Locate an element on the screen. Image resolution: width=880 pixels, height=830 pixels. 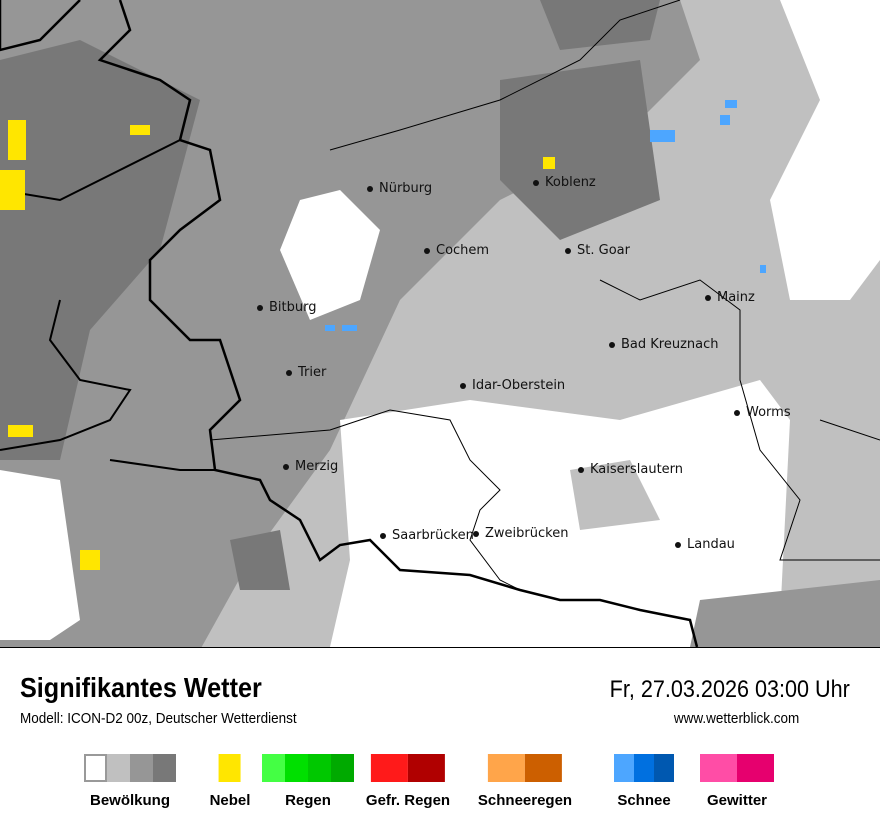
legend-item: Bewölkung is located at coordinates (130, 781).